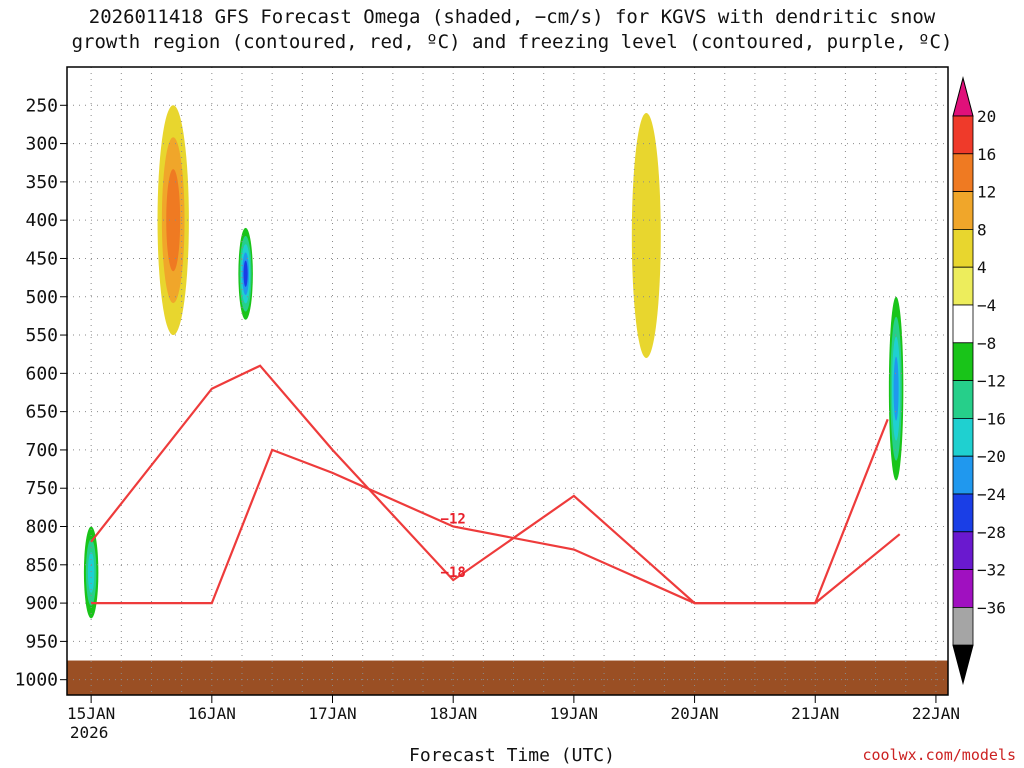  What do you see at coordinates (936, 713) in the screenshot?
I see `x-tick-label: 22JAN` at bounding box center [936, 713].